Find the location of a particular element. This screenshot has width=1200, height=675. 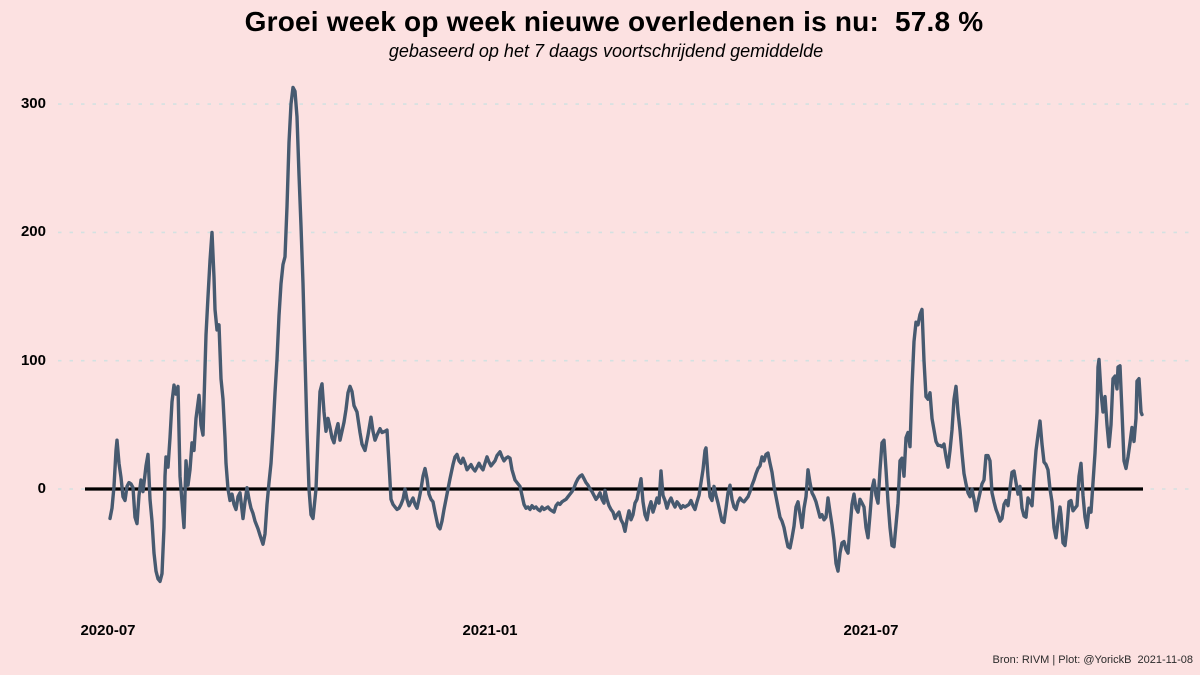

chart-caption: Bron: RIVM | Plot: @YorickB 2021-11-08 is located at coordinates (1092, 660).